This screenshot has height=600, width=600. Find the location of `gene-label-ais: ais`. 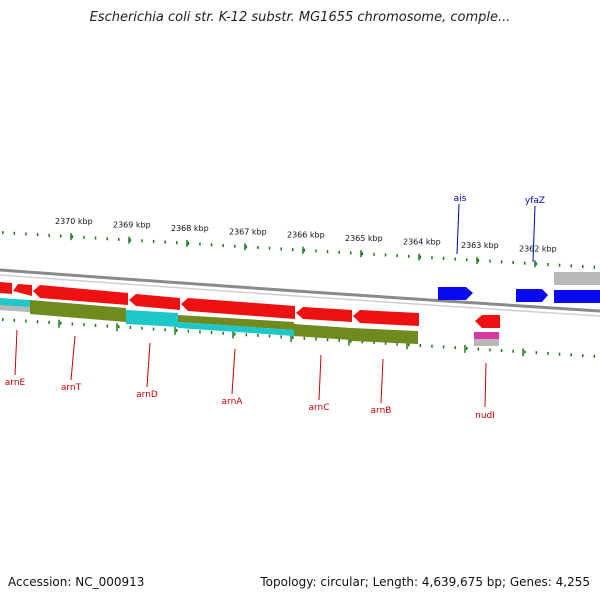

gene-label-ais: ais is located at coordinates (460, 199).